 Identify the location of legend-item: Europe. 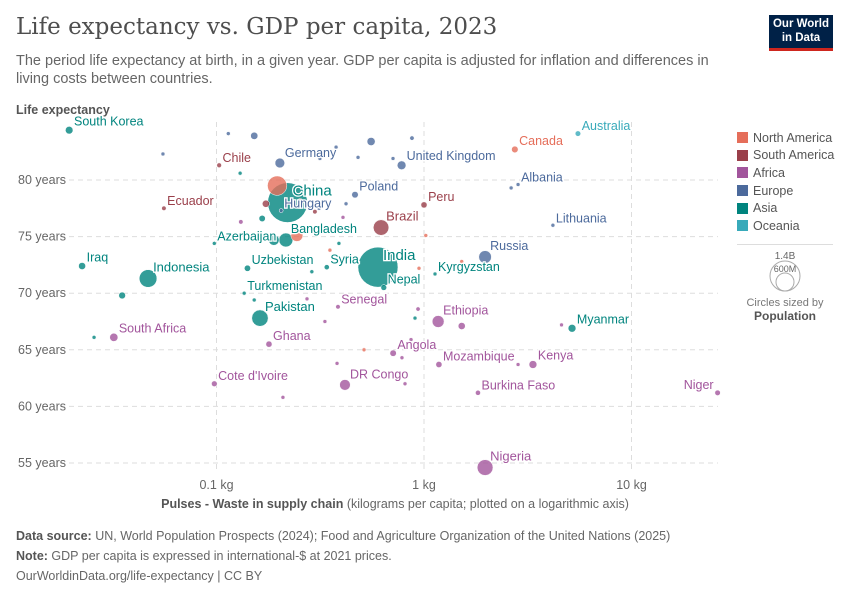
(785, 191).